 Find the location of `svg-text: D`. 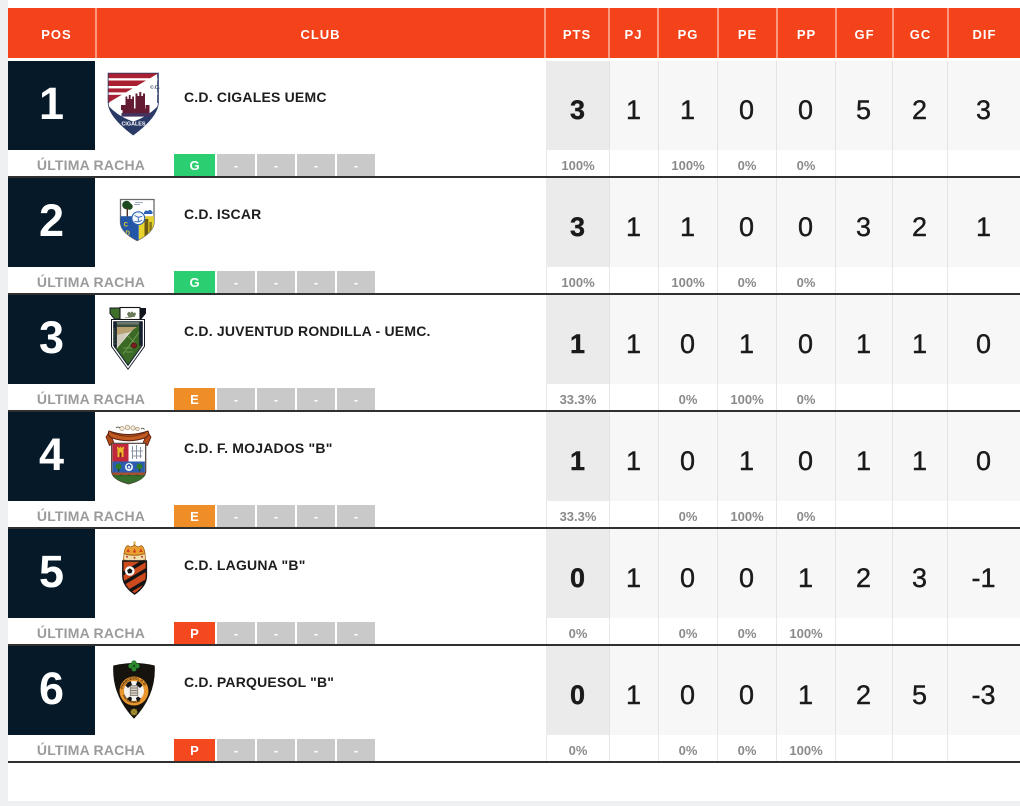

svg-text: D is located at coordinates (128, 233).